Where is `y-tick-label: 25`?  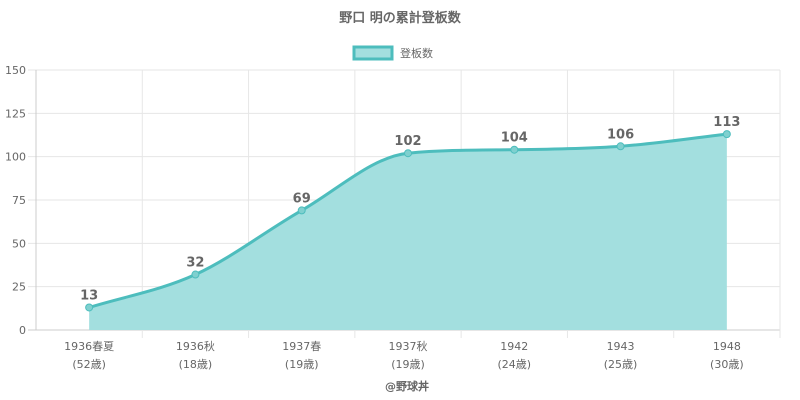 y-tick-label: 25 is located at coordinates (19, 287).